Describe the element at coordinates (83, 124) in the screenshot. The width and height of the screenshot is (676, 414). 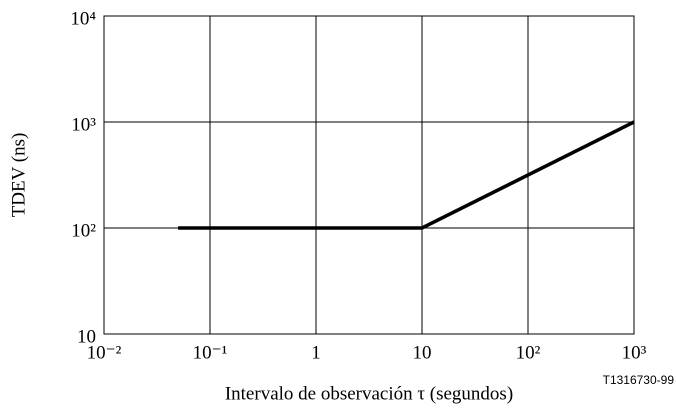
I see `y-tick-label: 10³` at that location.